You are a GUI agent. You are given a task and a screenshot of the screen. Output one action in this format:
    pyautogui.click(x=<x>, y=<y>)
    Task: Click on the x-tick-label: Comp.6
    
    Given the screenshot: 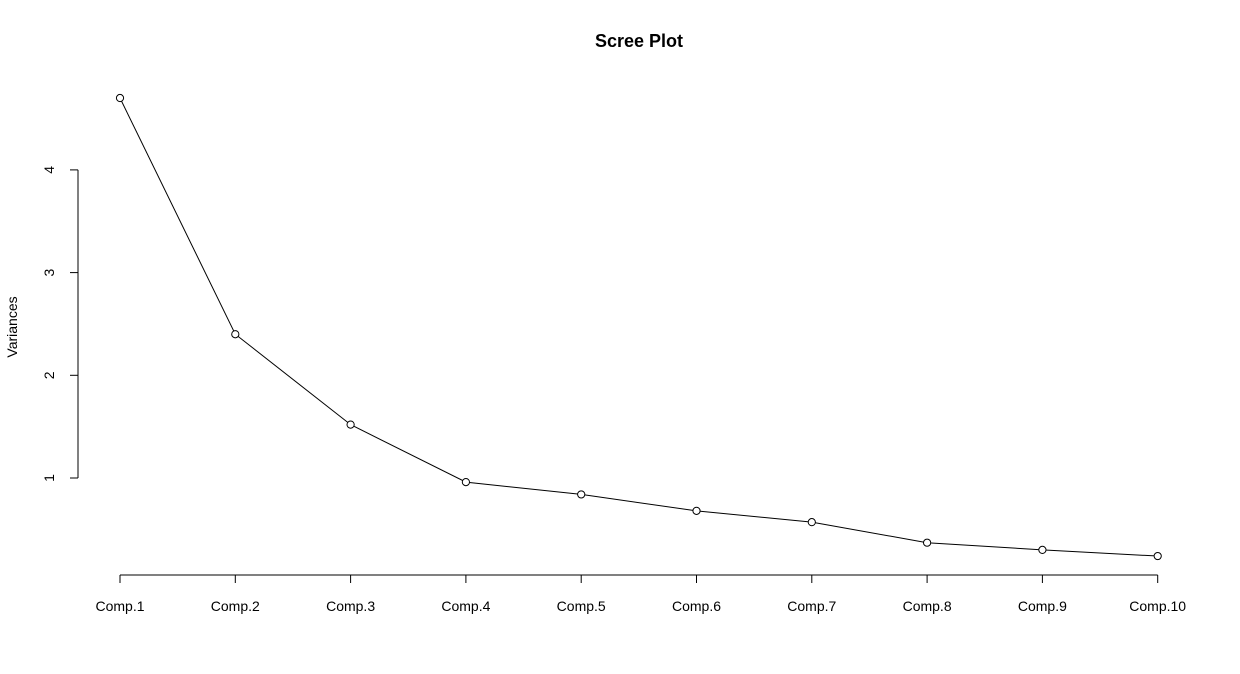 What is the action you would take?
    pyautogui.click(x=696, y=606)
    